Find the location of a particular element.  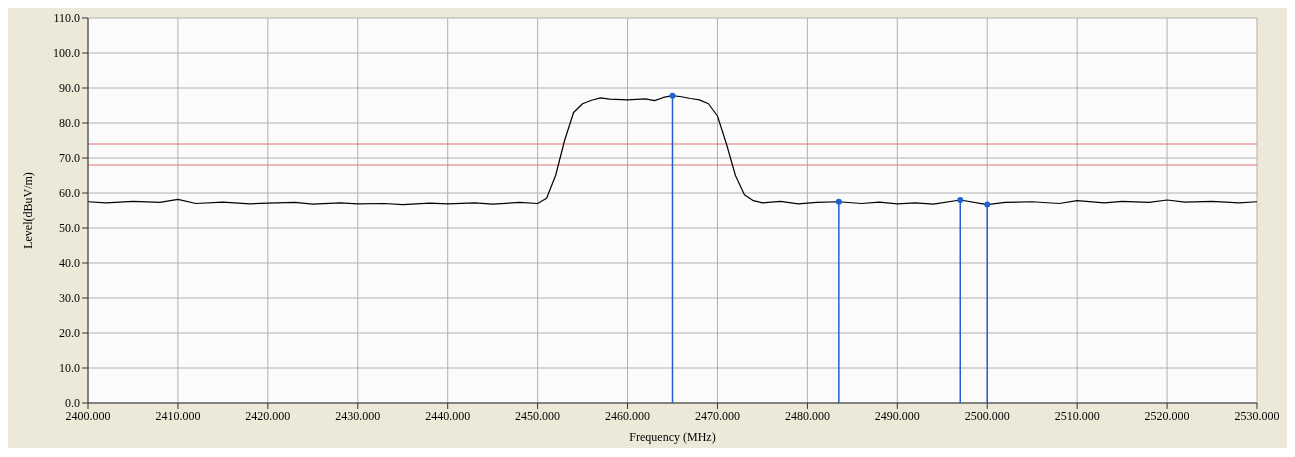

x-tick-label: 2420.000 is located at coordinates (268, 415).